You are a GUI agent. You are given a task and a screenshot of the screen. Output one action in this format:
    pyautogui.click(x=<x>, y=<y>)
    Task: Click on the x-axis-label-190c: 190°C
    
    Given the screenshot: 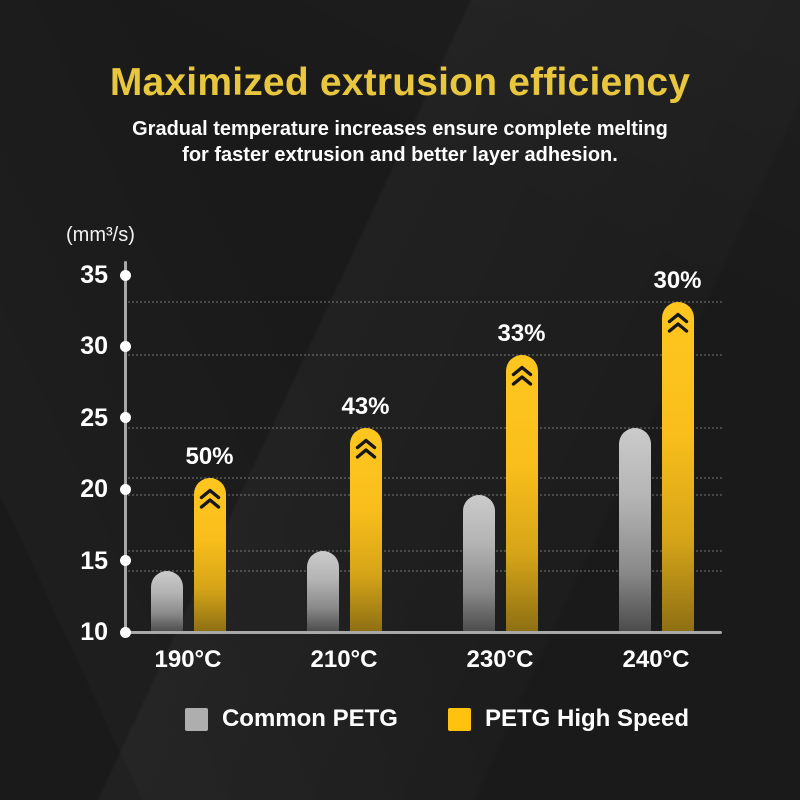 What is the action you would take?
    pyautogui.click(x=188, y=659)
    